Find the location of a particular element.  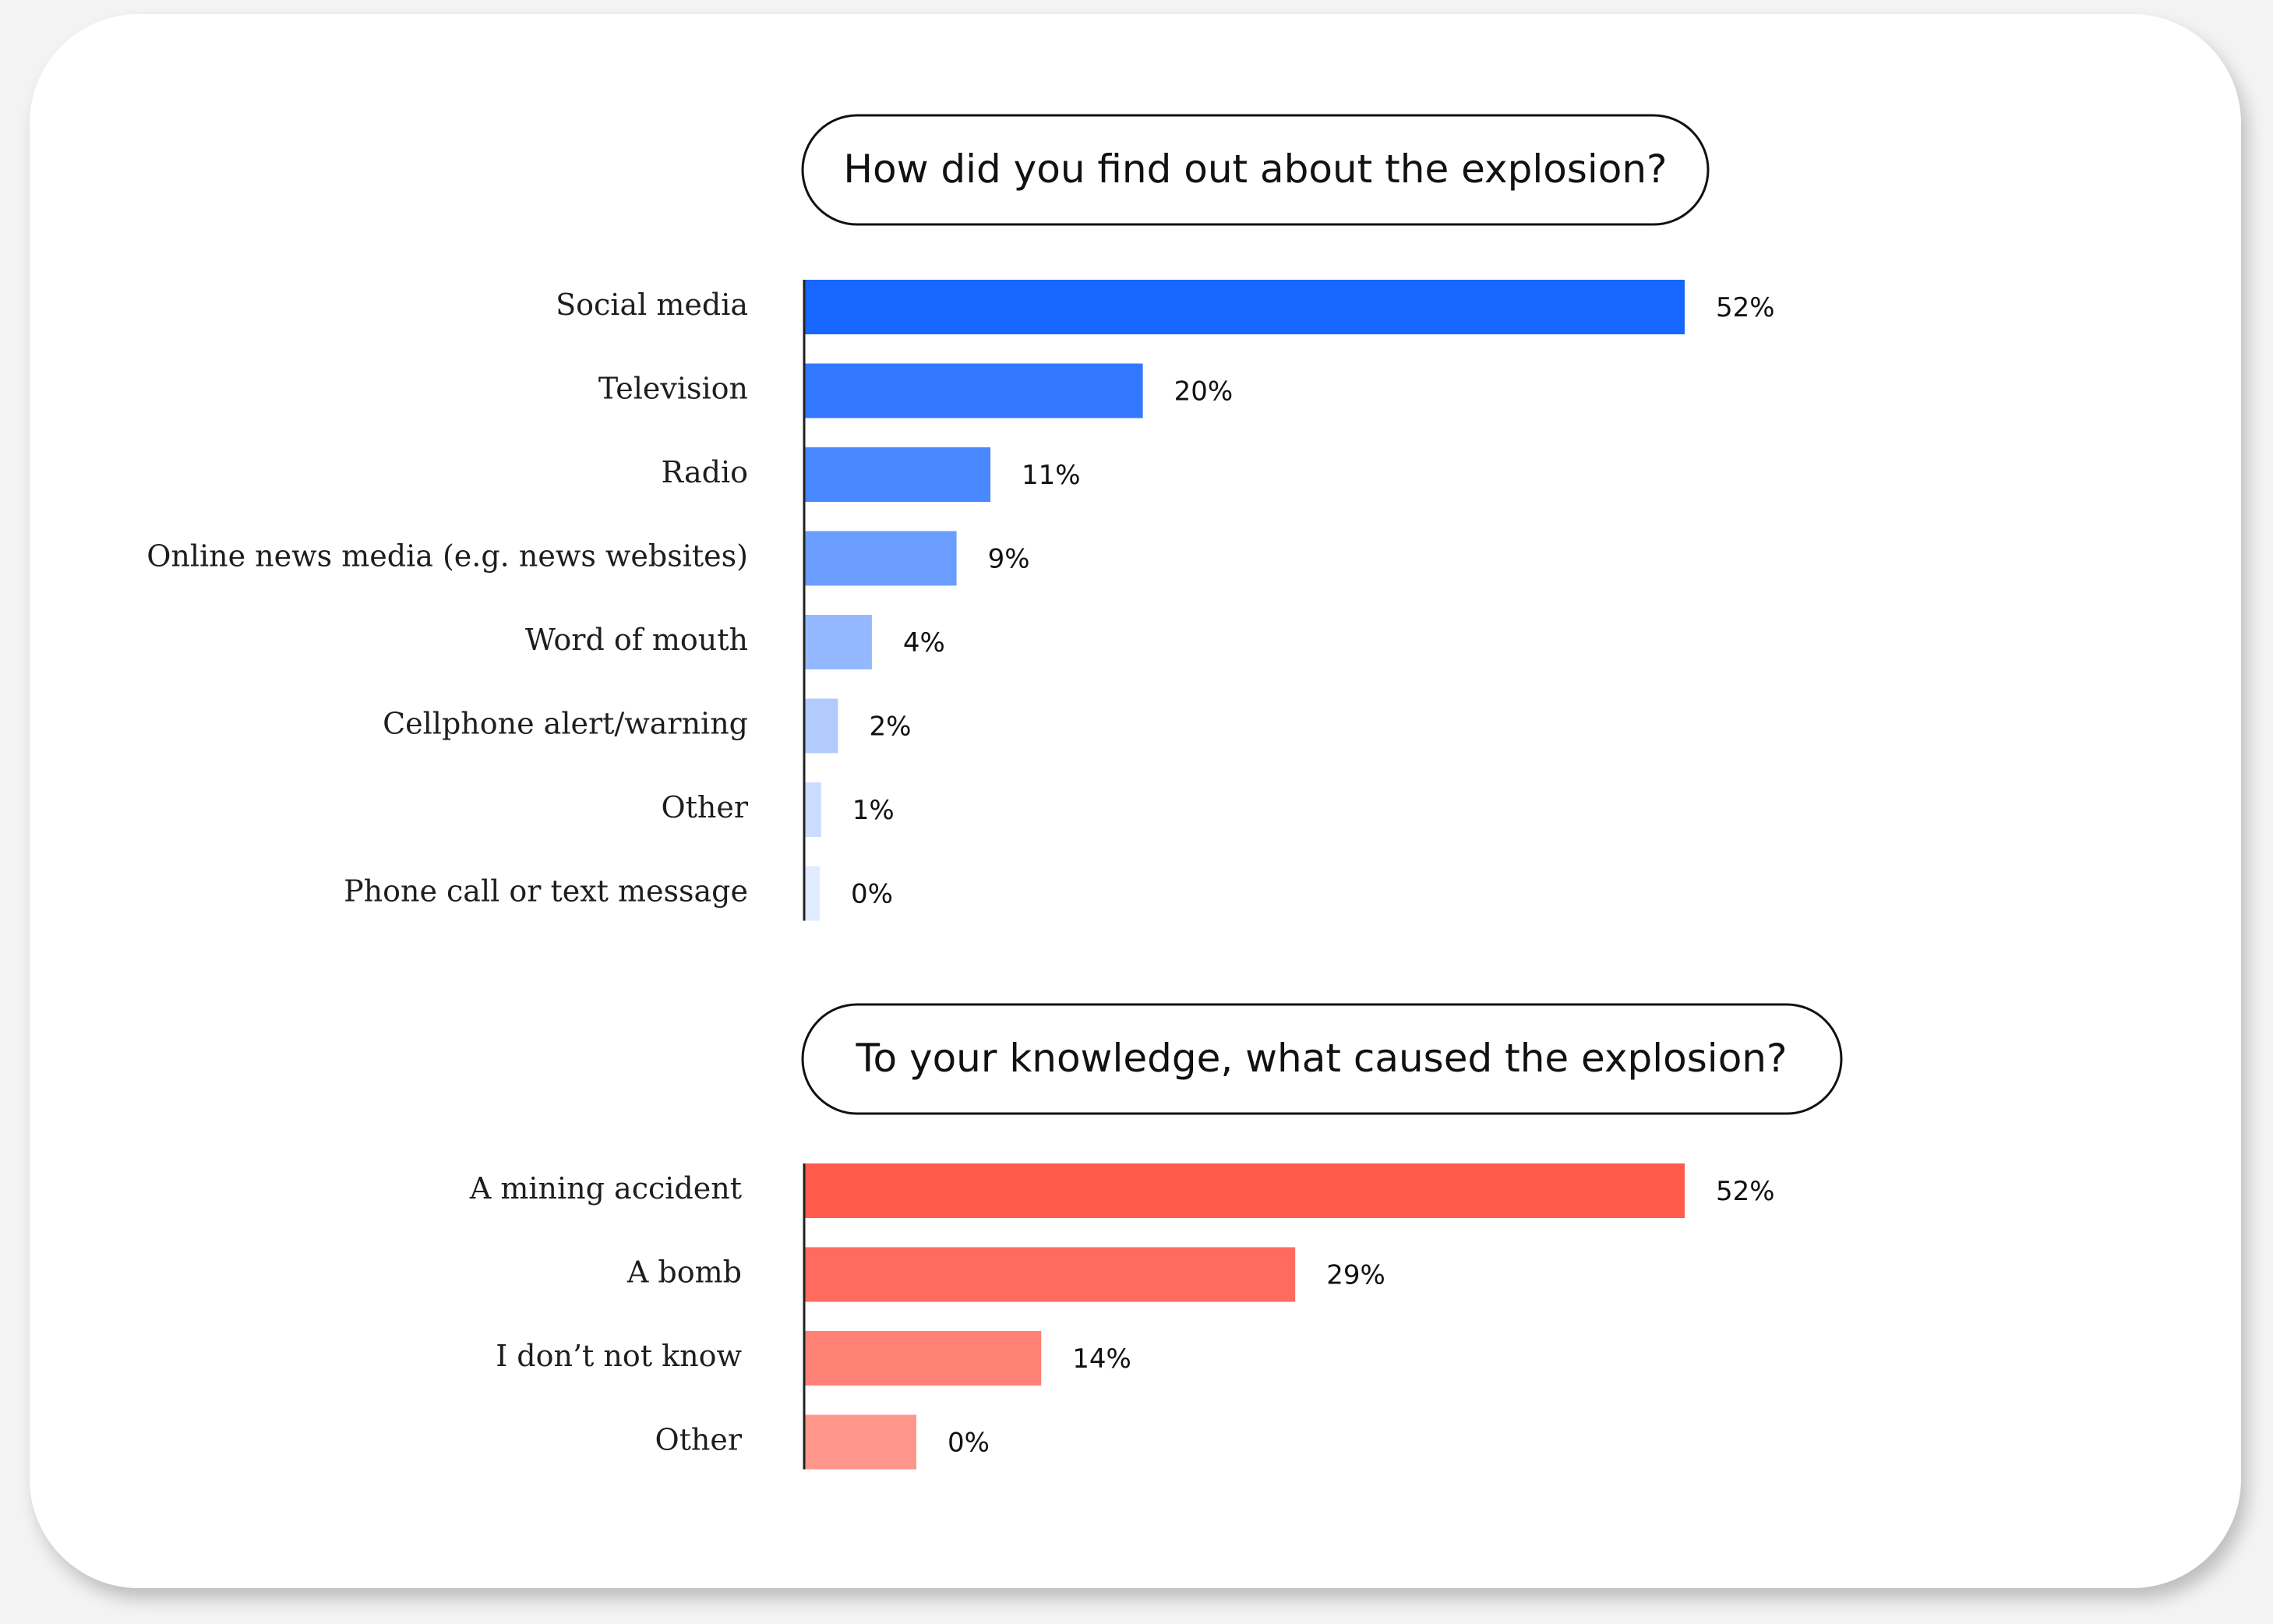

category-label-2-4: Other is located at coordinates (698, 1440).